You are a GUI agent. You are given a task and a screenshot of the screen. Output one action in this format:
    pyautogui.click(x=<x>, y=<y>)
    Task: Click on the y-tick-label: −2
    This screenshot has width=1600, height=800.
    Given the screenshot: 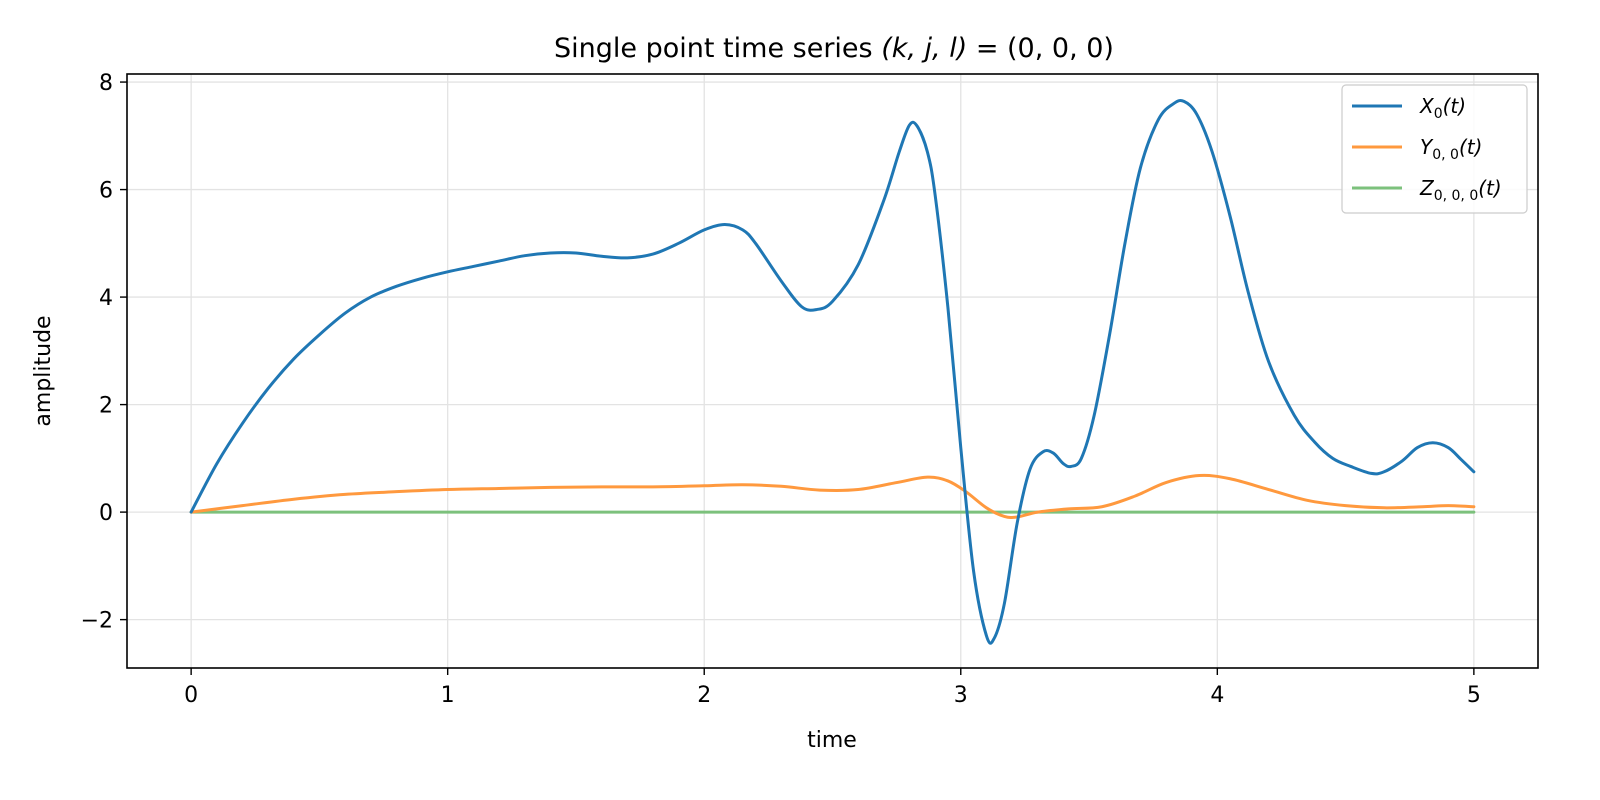 What is the action you would take?
    pyautogui.click(x=97, y=621)
    